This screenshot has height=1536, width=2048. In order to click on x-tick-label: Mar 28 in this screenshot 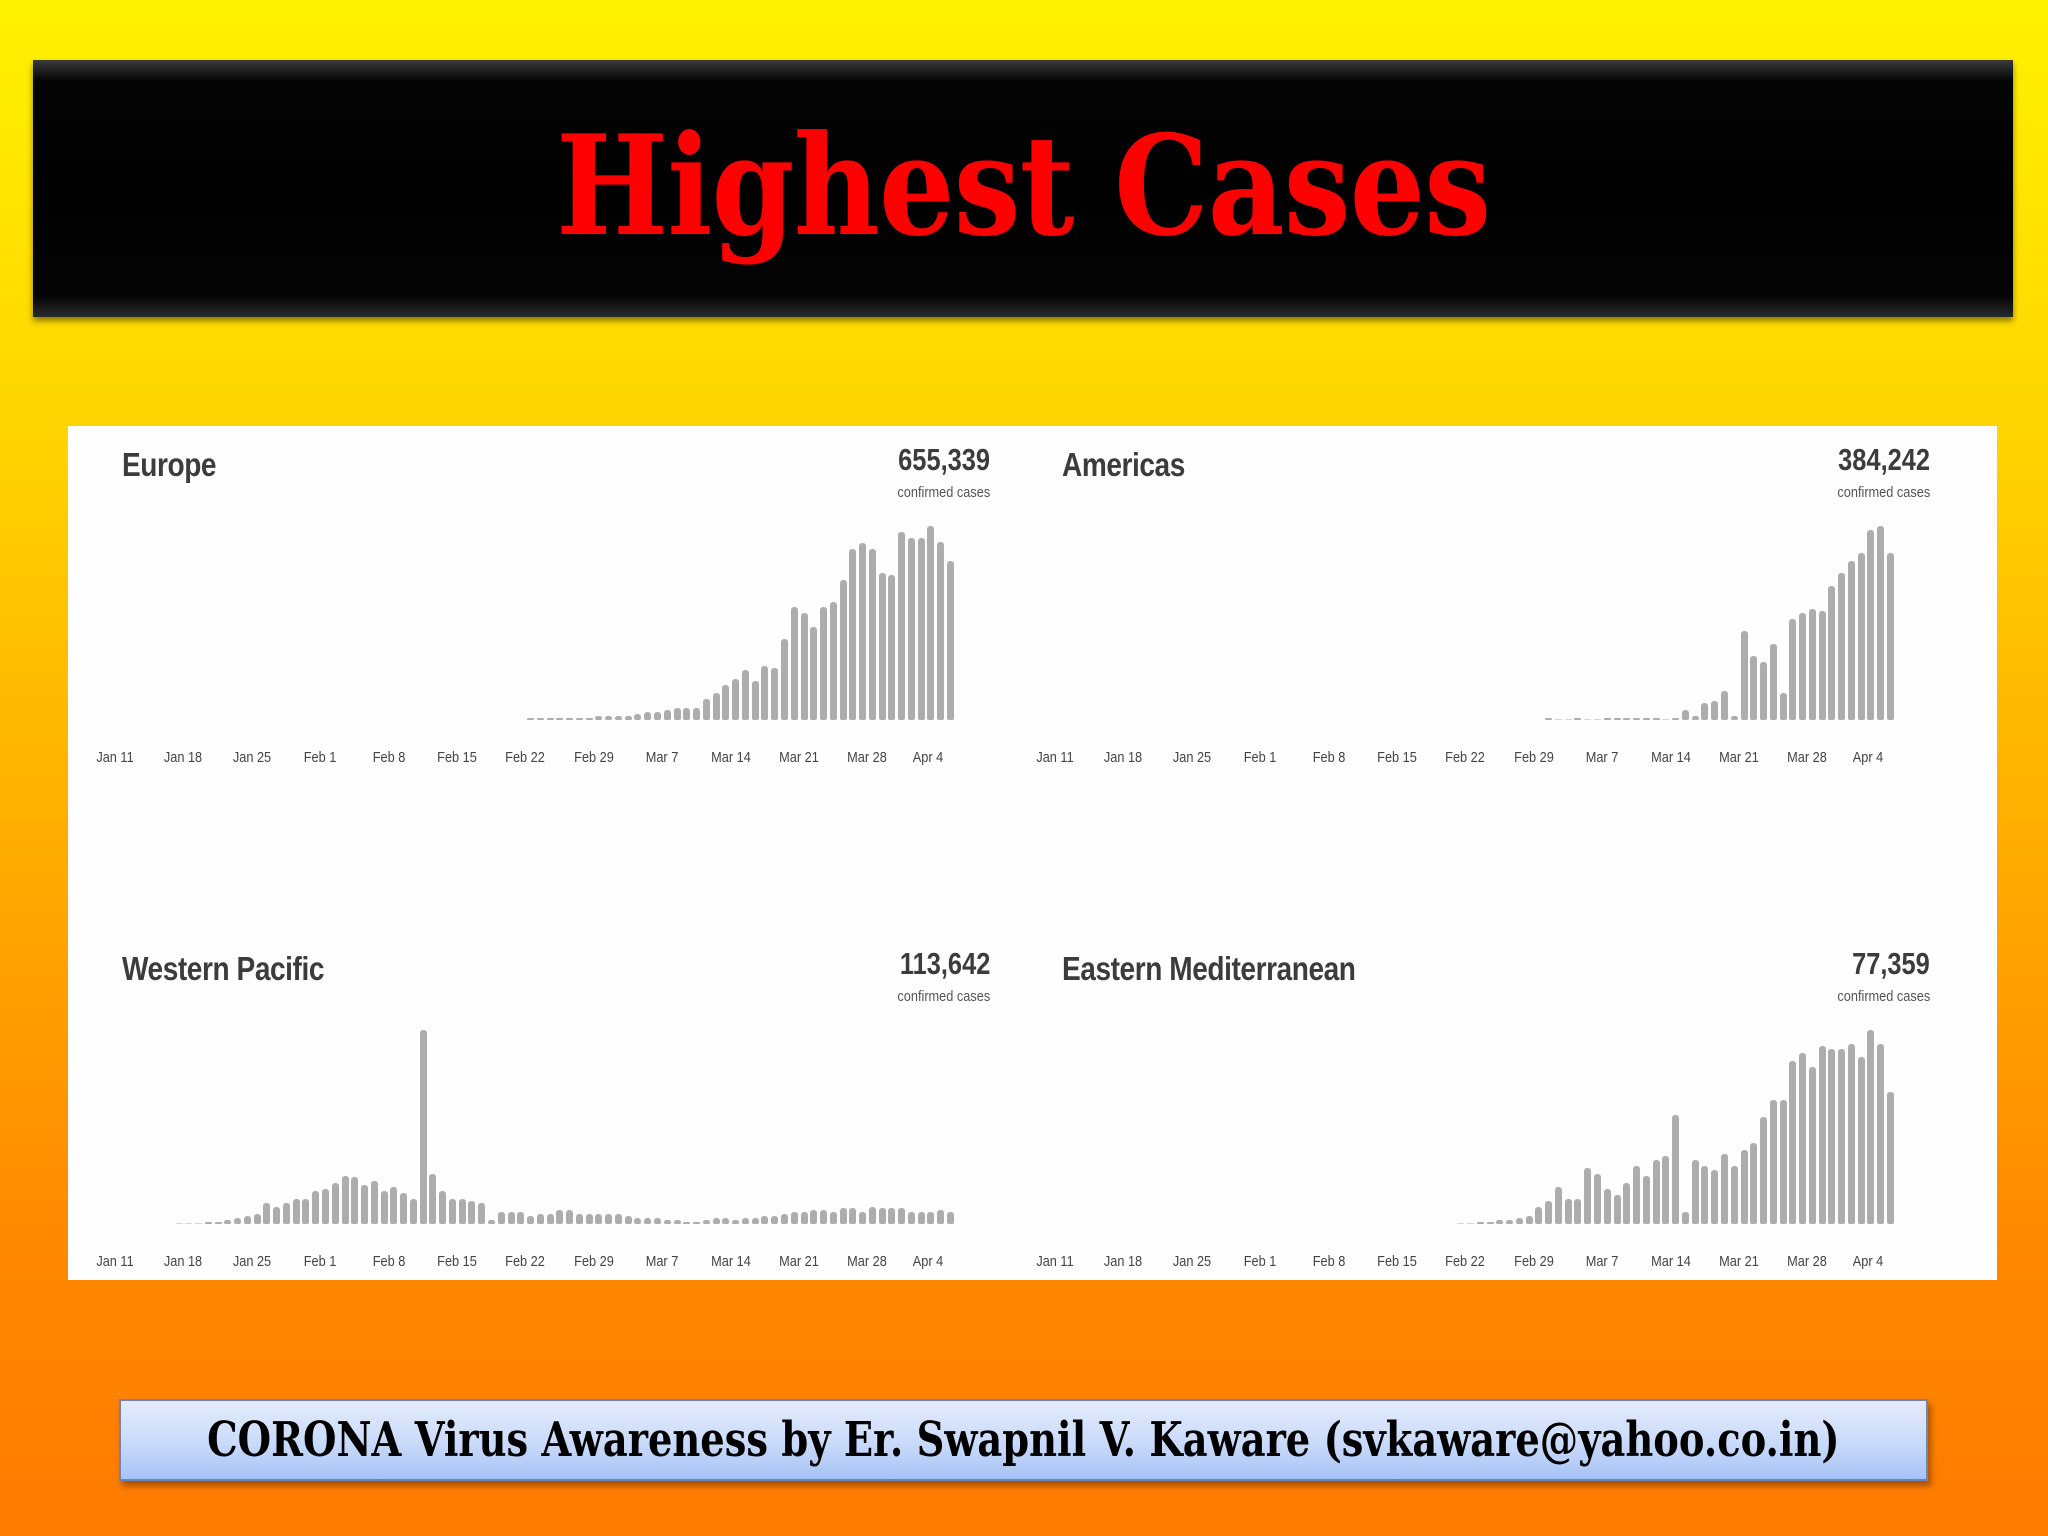, I will do `click(867, 1261)`.